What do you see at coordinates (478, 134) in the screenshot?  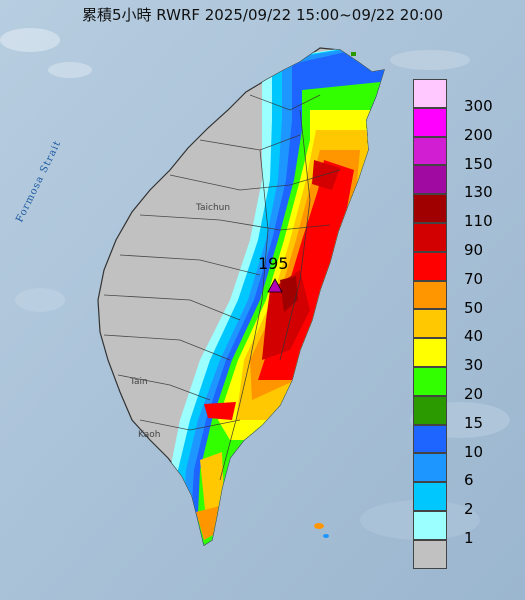 I see `legend-label: 200` at bounding box center [478, 134].